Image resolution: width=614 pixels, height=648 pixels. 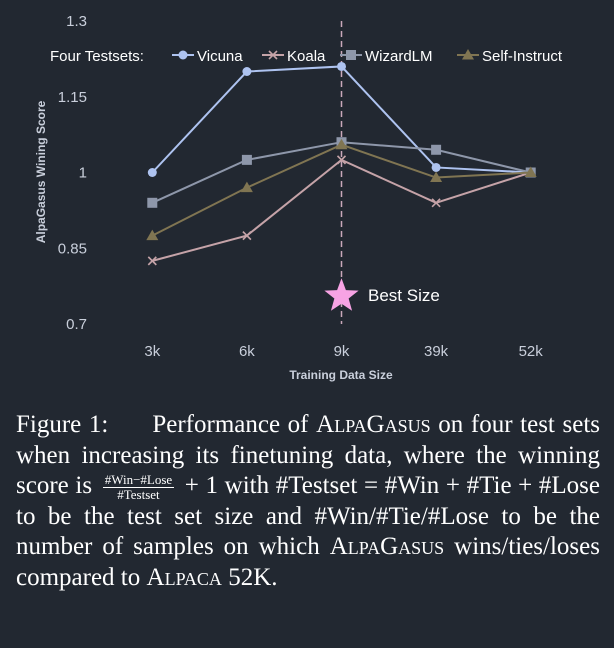 What do you see at coordinates (436, 351) in the screenshot?
I see `x-tick-label: 39k` at bounding box center [436, 351].